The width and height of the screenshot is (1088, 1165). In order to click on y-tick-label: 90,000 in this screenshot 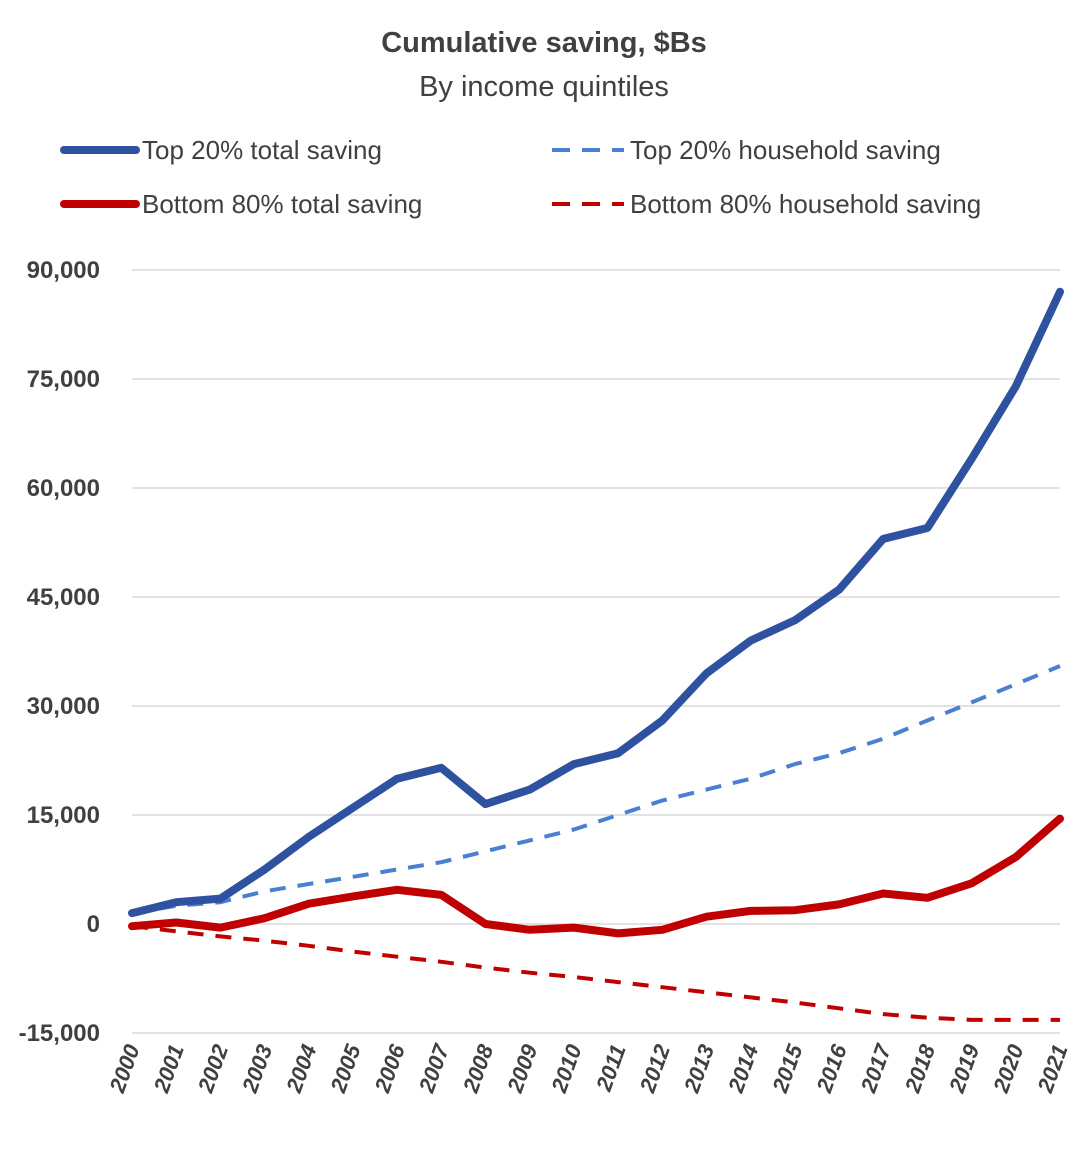, I will do `click(63, 270)`.